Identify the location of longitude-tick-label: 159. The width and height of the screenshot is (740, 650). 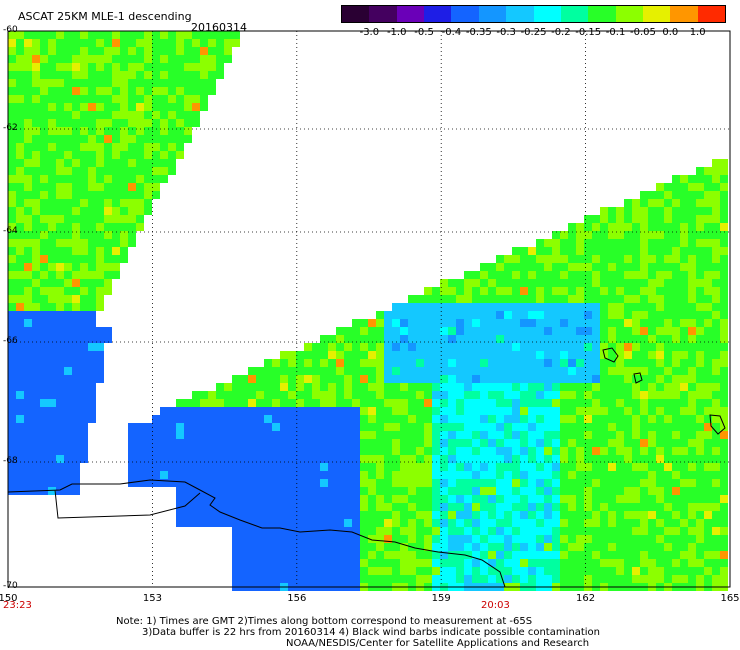
(441, 598).